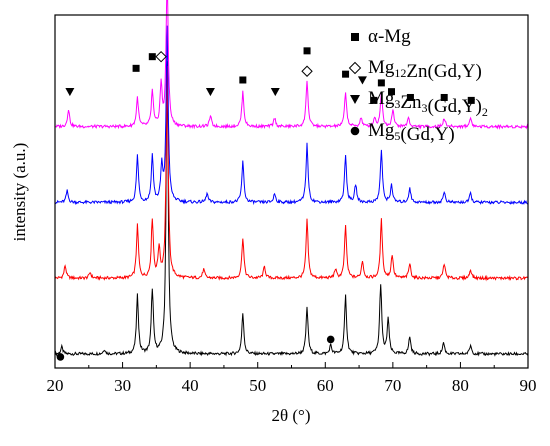  What do you see at coordinates (428, 103) in the screenshot?
I see `legend-label: Mg3Zn3(Gd,Y)2` at bounding box center [428, 103].